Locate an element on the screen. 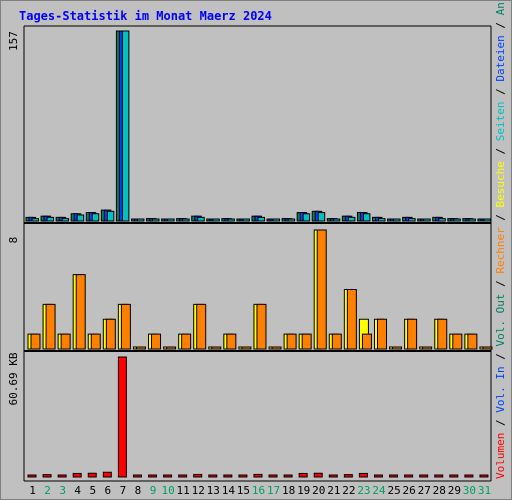 This screenshot has width=512, height=501. x-tick-label: 19 is located at coordinates (303, 490).